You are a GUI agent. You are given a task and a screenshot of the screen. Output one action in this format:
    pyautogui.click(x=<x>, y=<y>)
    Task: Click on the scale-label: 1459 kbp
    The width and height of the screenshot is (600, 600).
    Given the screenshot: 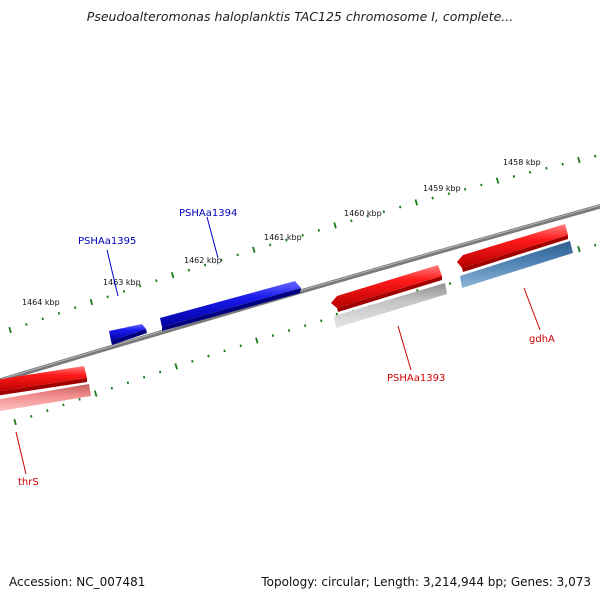 What is the action you would take?
    pyautogui.click(x=442, y=188)
    